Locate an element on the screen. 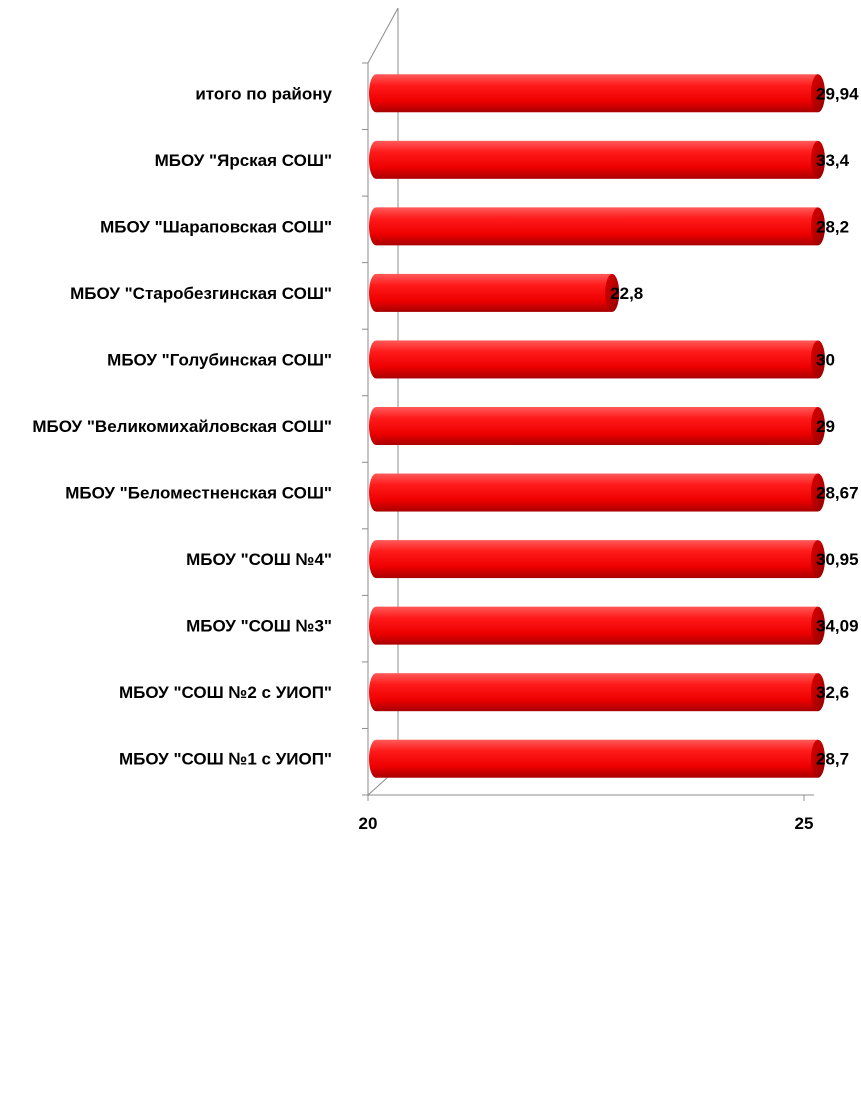 This screenshot has width=861, height=1093. value-label: 22,8 is located at coordinates (626, 293).